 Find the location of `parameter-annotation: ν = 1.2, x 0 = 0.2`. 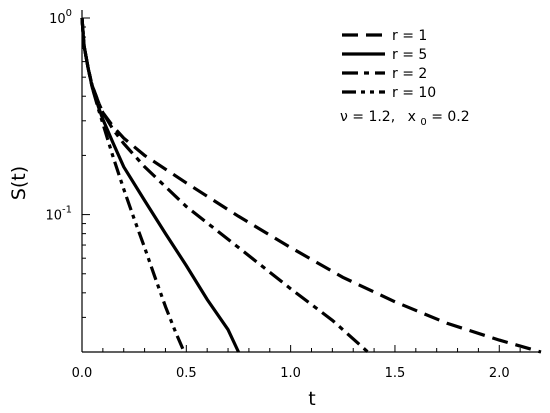

parameter-annotation: ν = 1.2, x 0 = 0.2 is located at coordinates (405, 119).